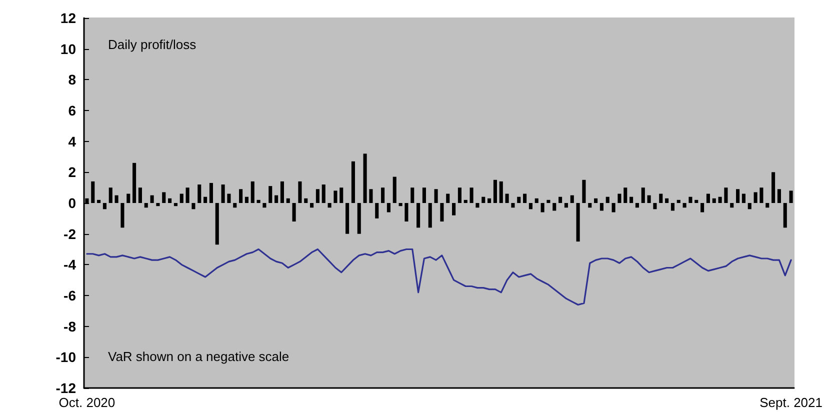 Image resolution: width=834 pixels, height=418 pixels. Describe the element at coordinates (66, 357) in the screenshot. I see `y-tick-label: -10` at that location.